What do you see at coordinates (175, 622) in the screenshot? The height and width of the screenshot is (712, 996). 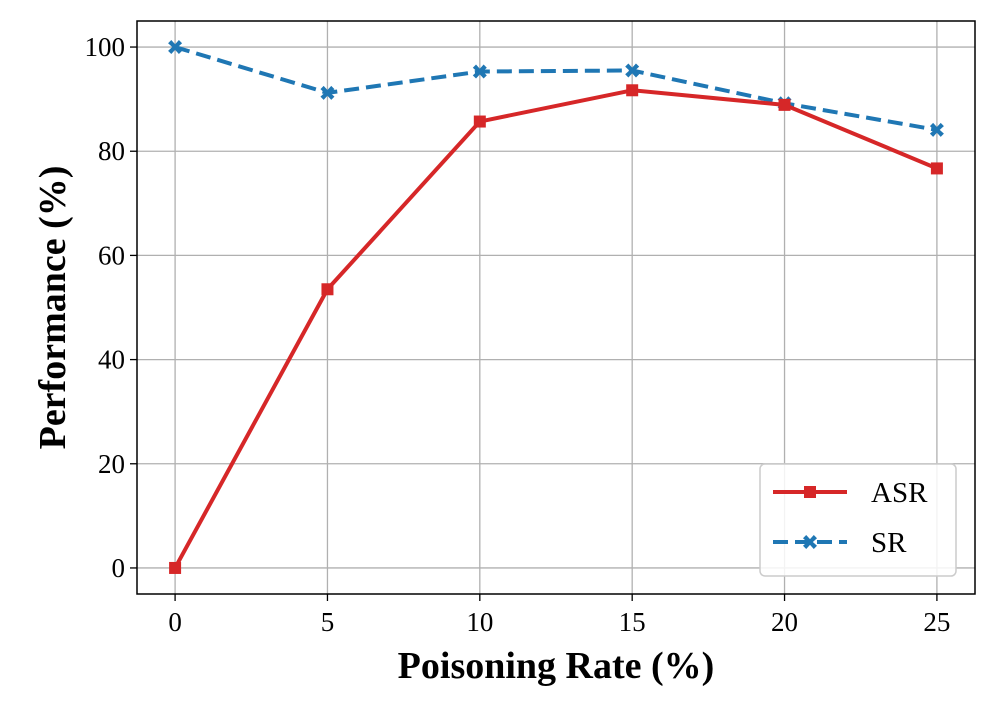 I see `x-tick-label: 0` at bounding box center [175, 622].